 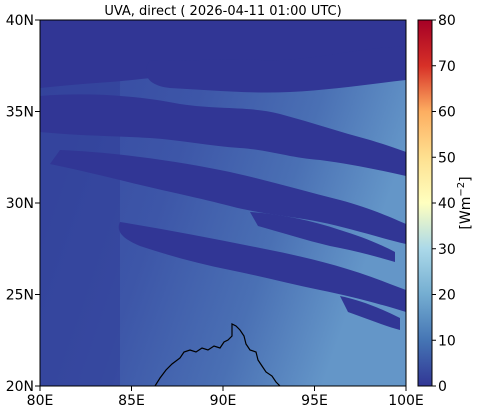 I want to click on y-tick-label: 25N, so click(x=20, y=296).